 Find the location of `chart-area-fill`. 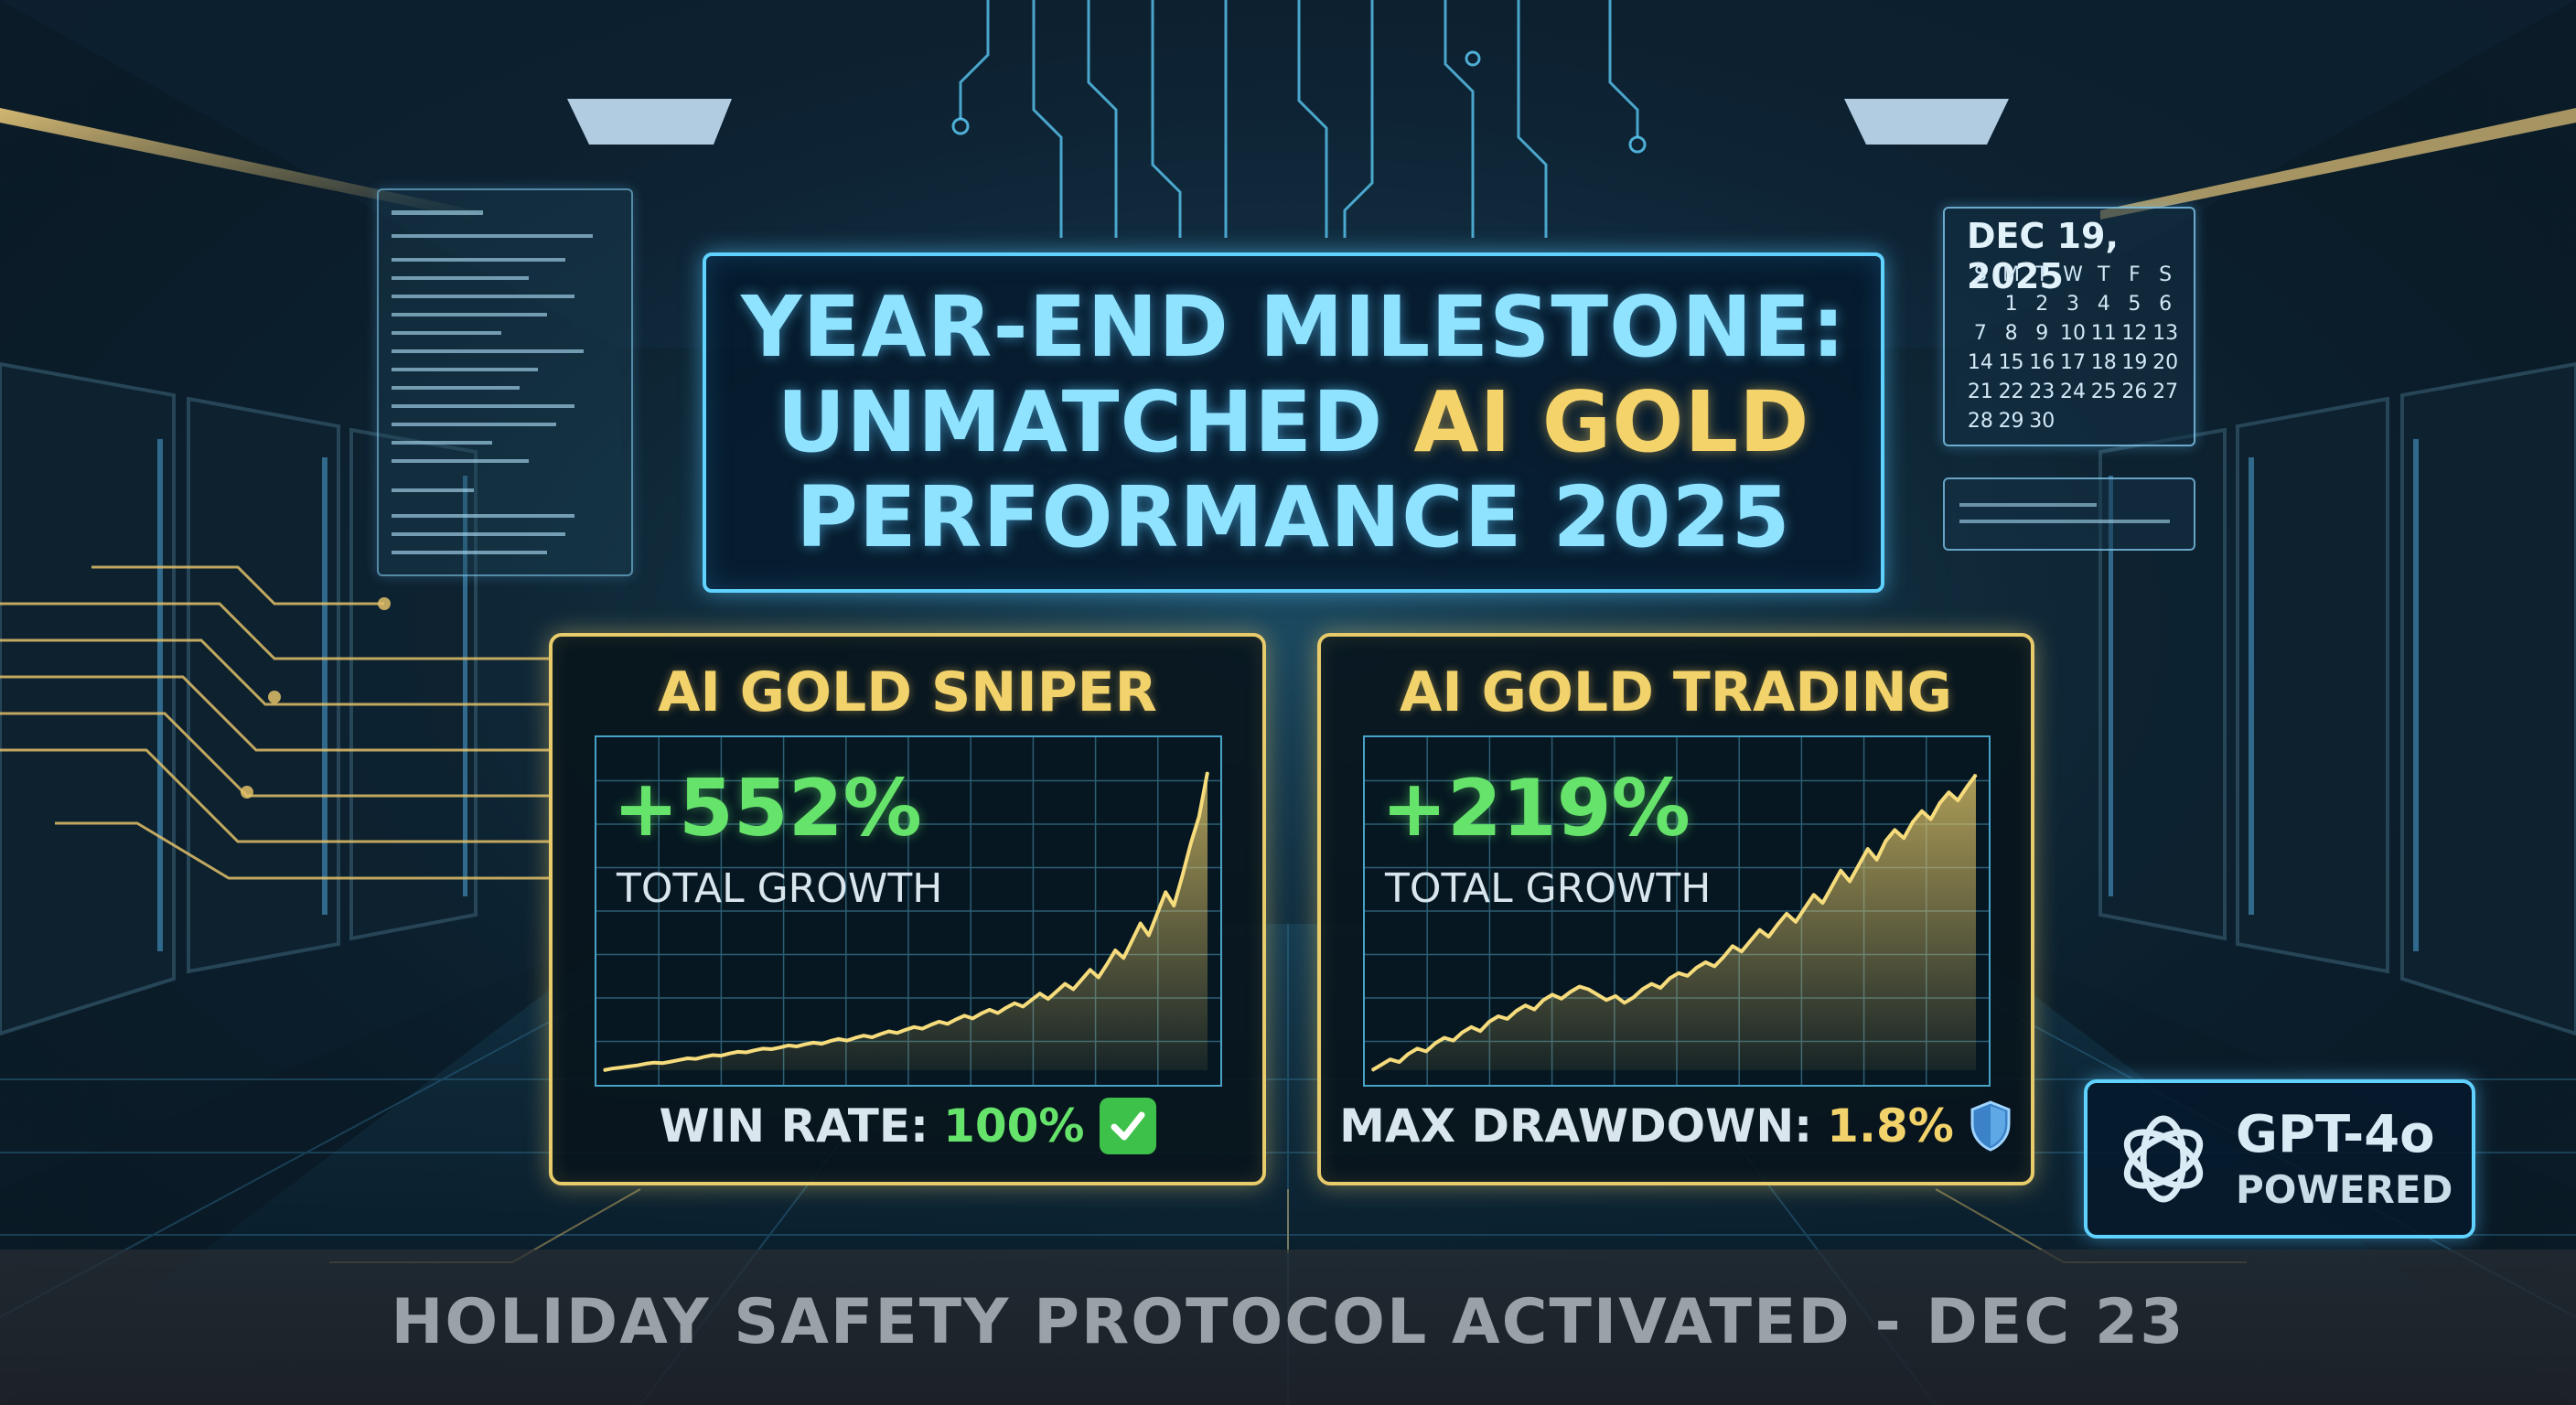

chart-area-fill is located at coordinates (1674, 922).